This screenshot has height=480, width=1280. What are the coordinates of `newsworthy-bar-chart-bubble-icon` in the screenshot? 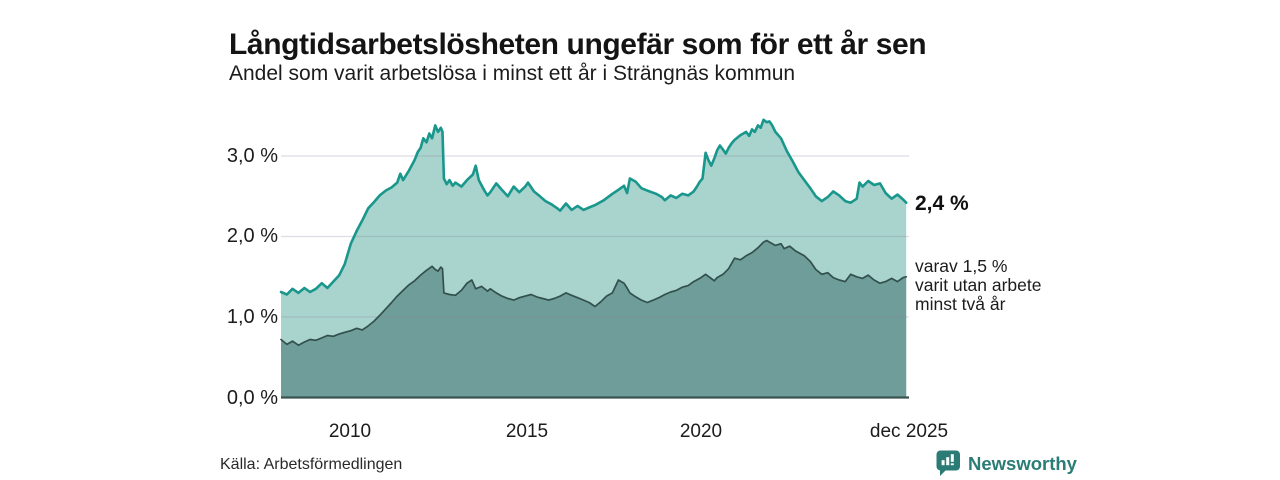 It's located at (948, 463).